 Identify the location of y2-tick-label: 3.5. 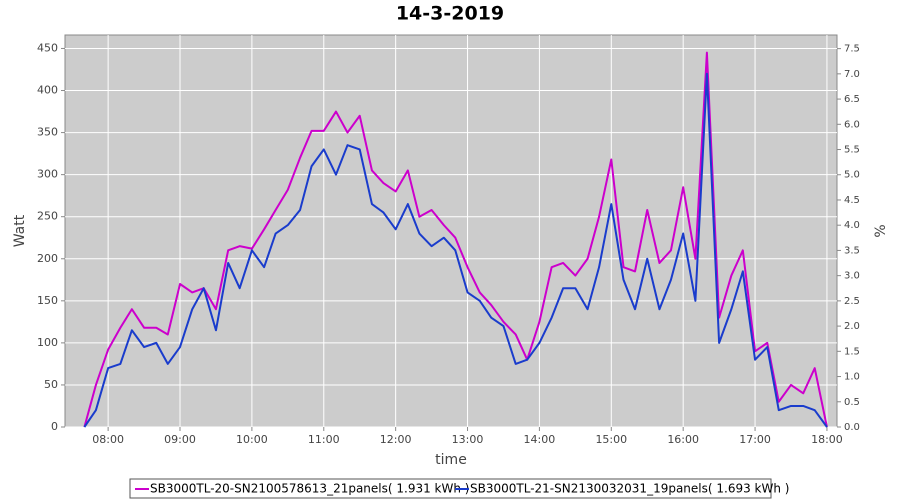
(852, 250).